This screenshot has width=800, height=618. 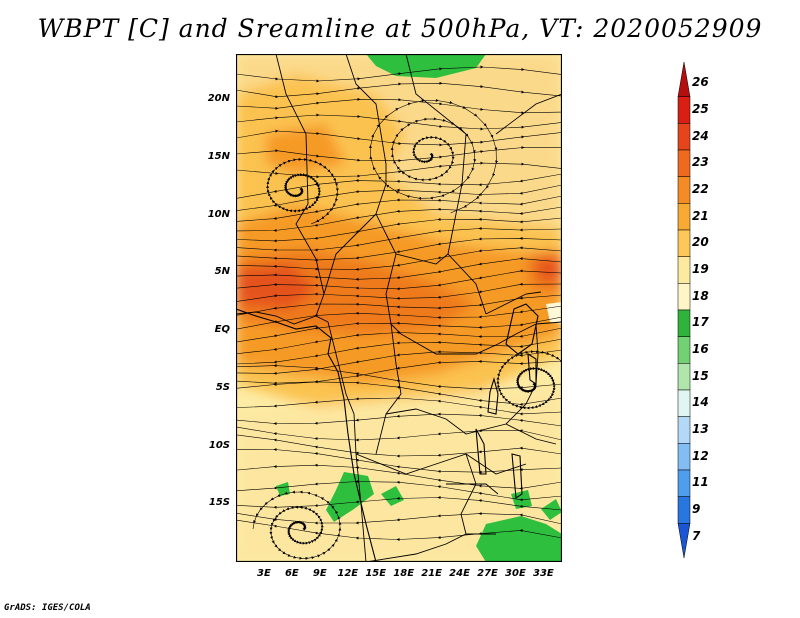 I want to click on lat-tick-label: 5N, so click(x=222, y=272).